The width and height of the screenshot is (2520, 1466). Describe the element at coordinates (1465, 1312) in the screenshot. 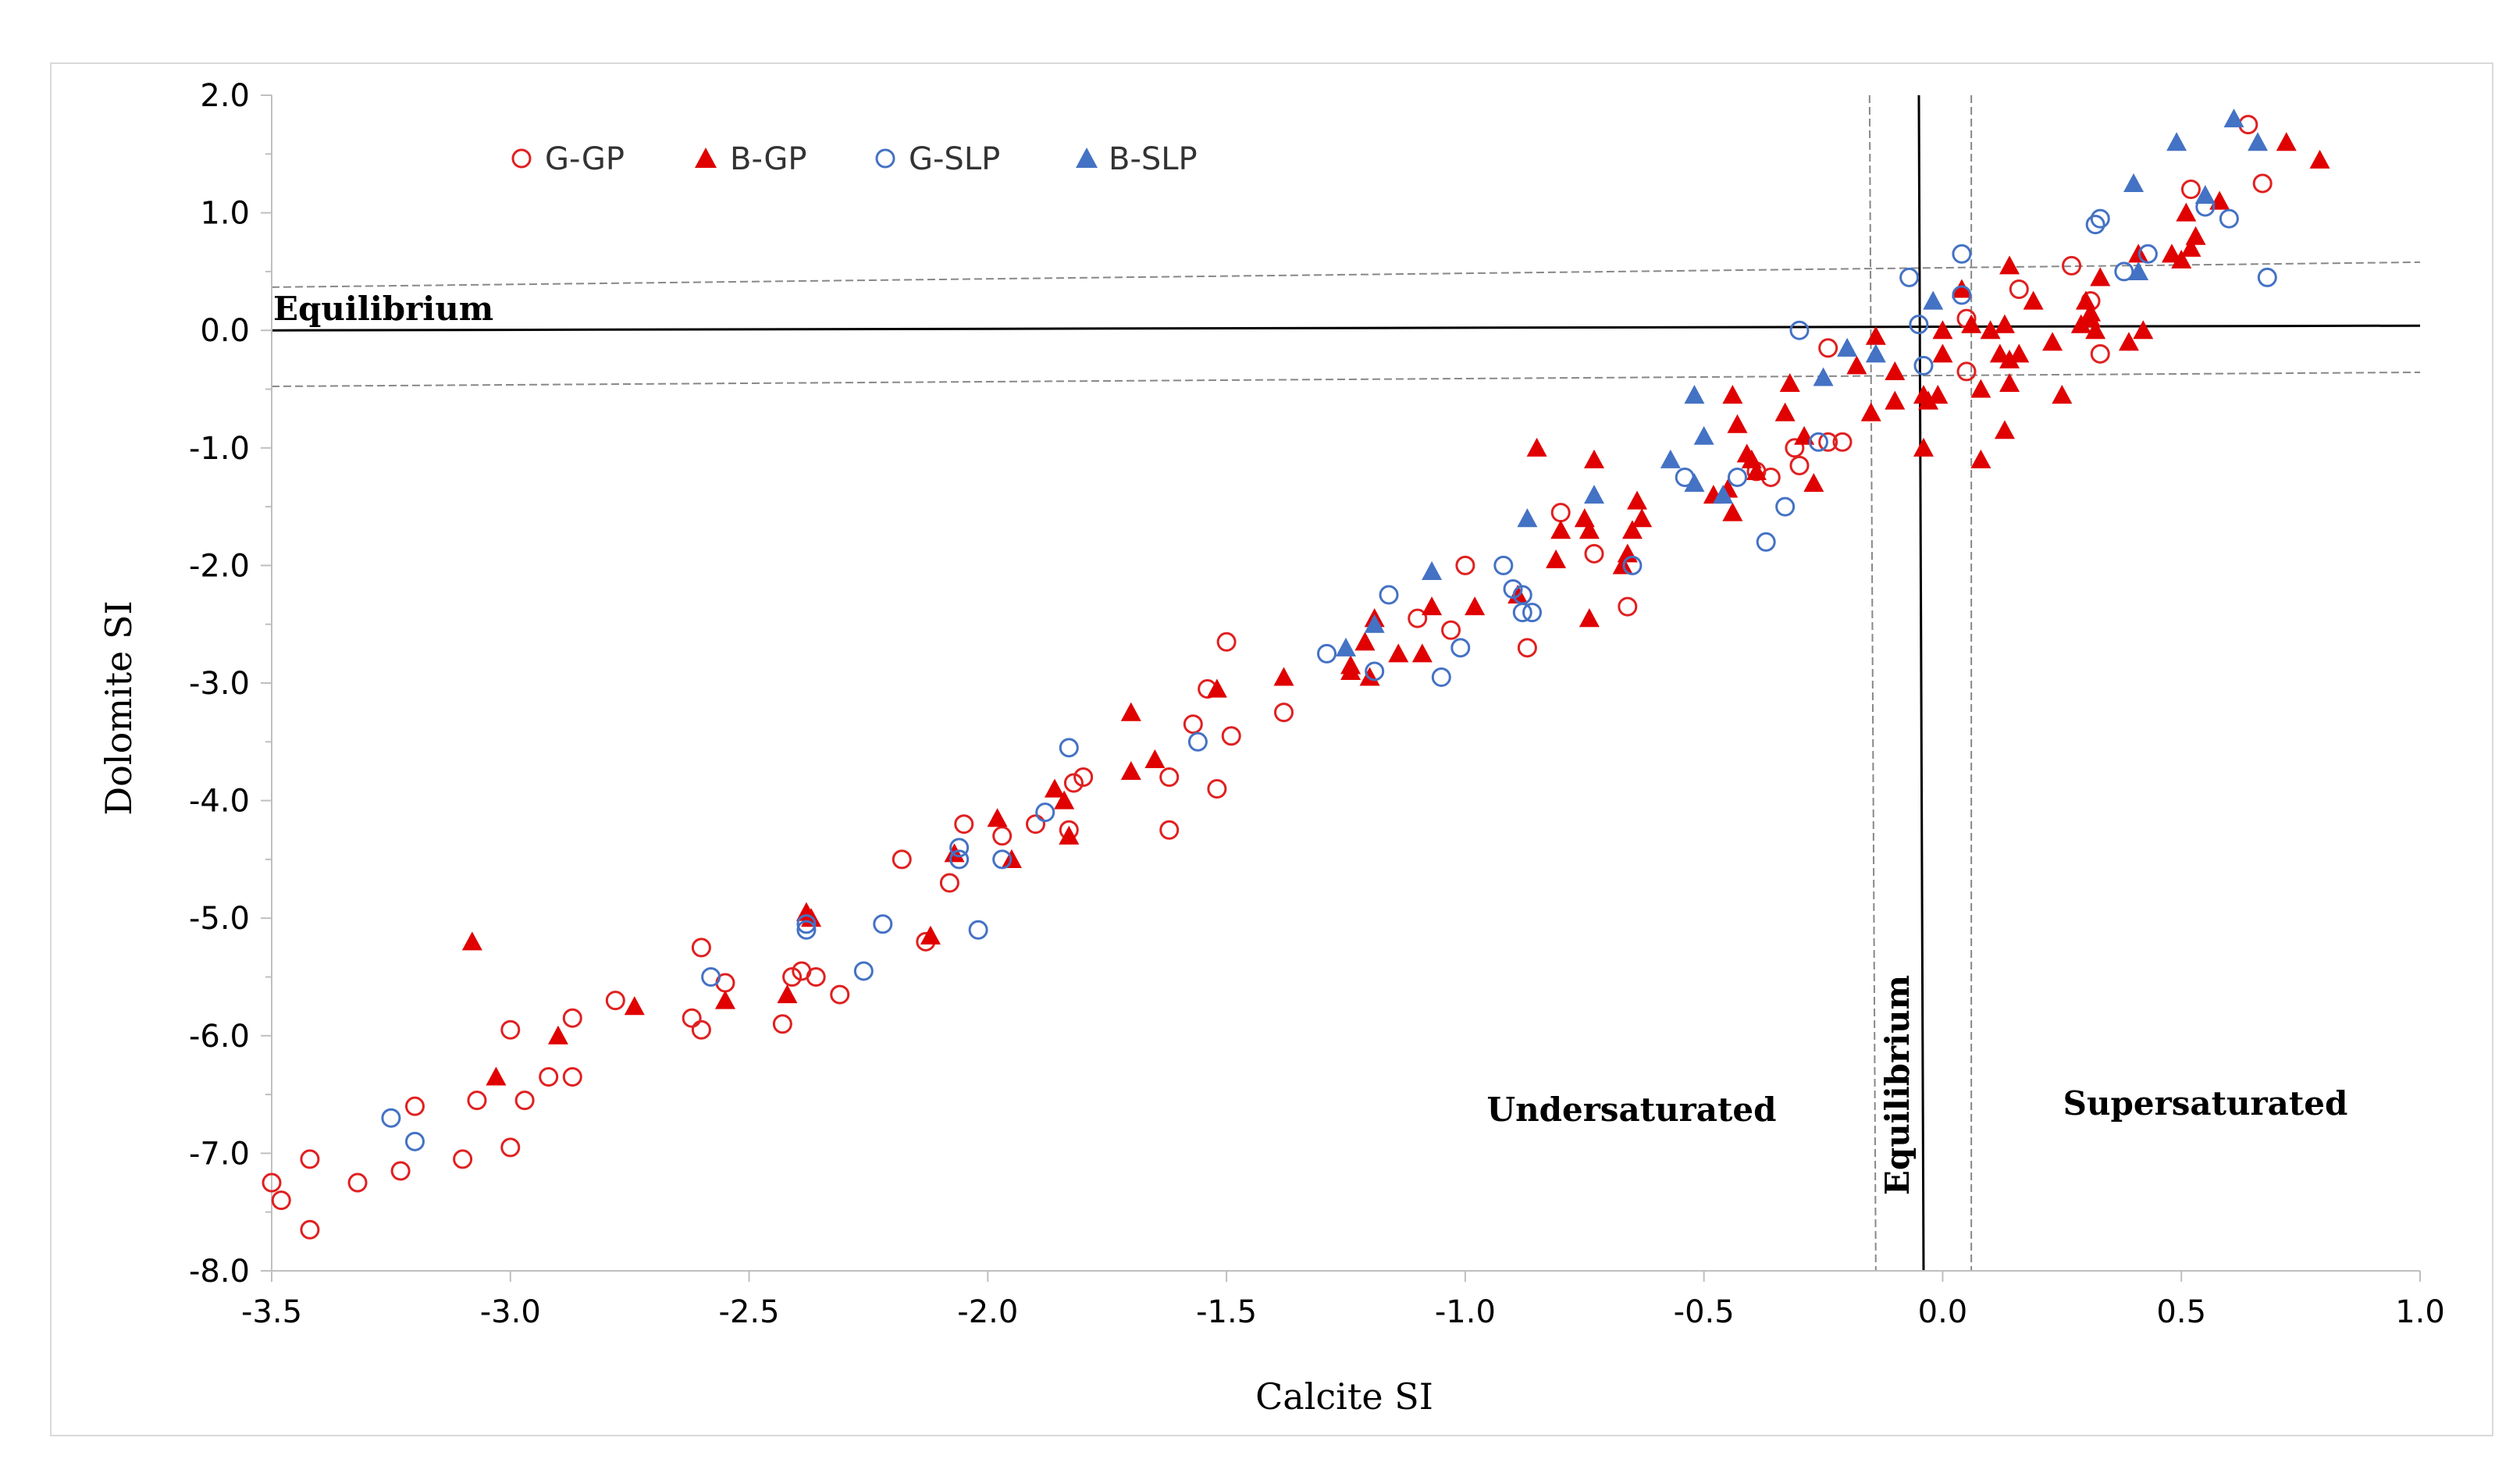

I see `x-tick-label: -1.0` at that location.